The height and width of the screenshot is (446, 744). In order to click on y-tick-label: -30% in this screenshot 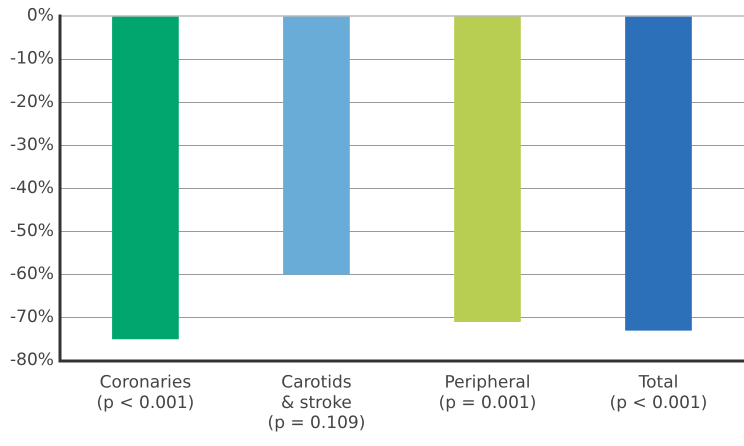, I will do `click(32, 144)`.